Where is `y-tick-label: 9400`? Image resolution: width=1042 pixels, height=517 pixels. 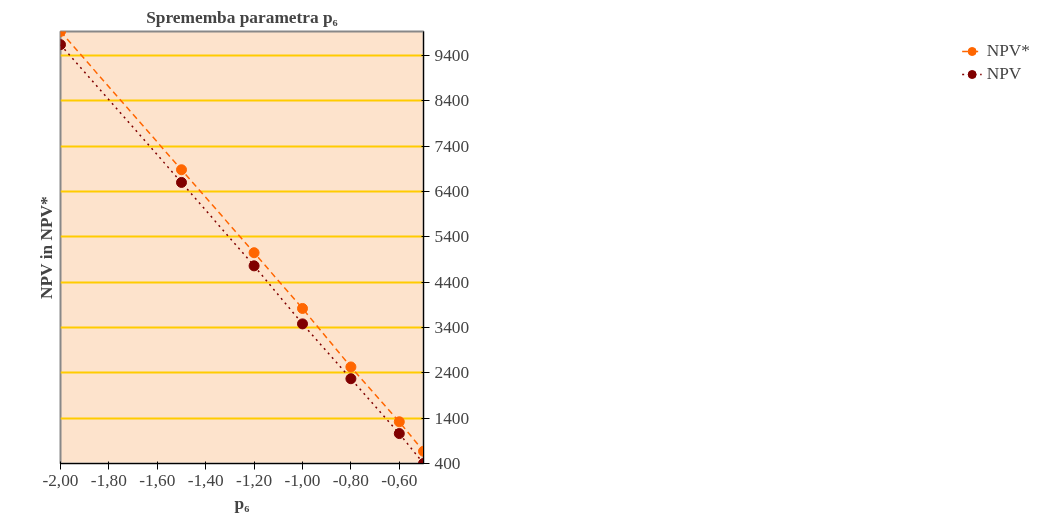 y-tick-label: 9400 is located at coordinates (452, 56).